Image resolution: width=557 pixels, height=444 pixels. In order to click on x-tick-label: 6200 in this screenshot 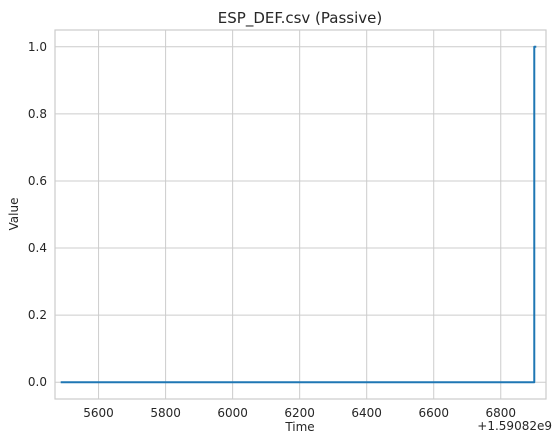, I will do `click(299, 413)`.